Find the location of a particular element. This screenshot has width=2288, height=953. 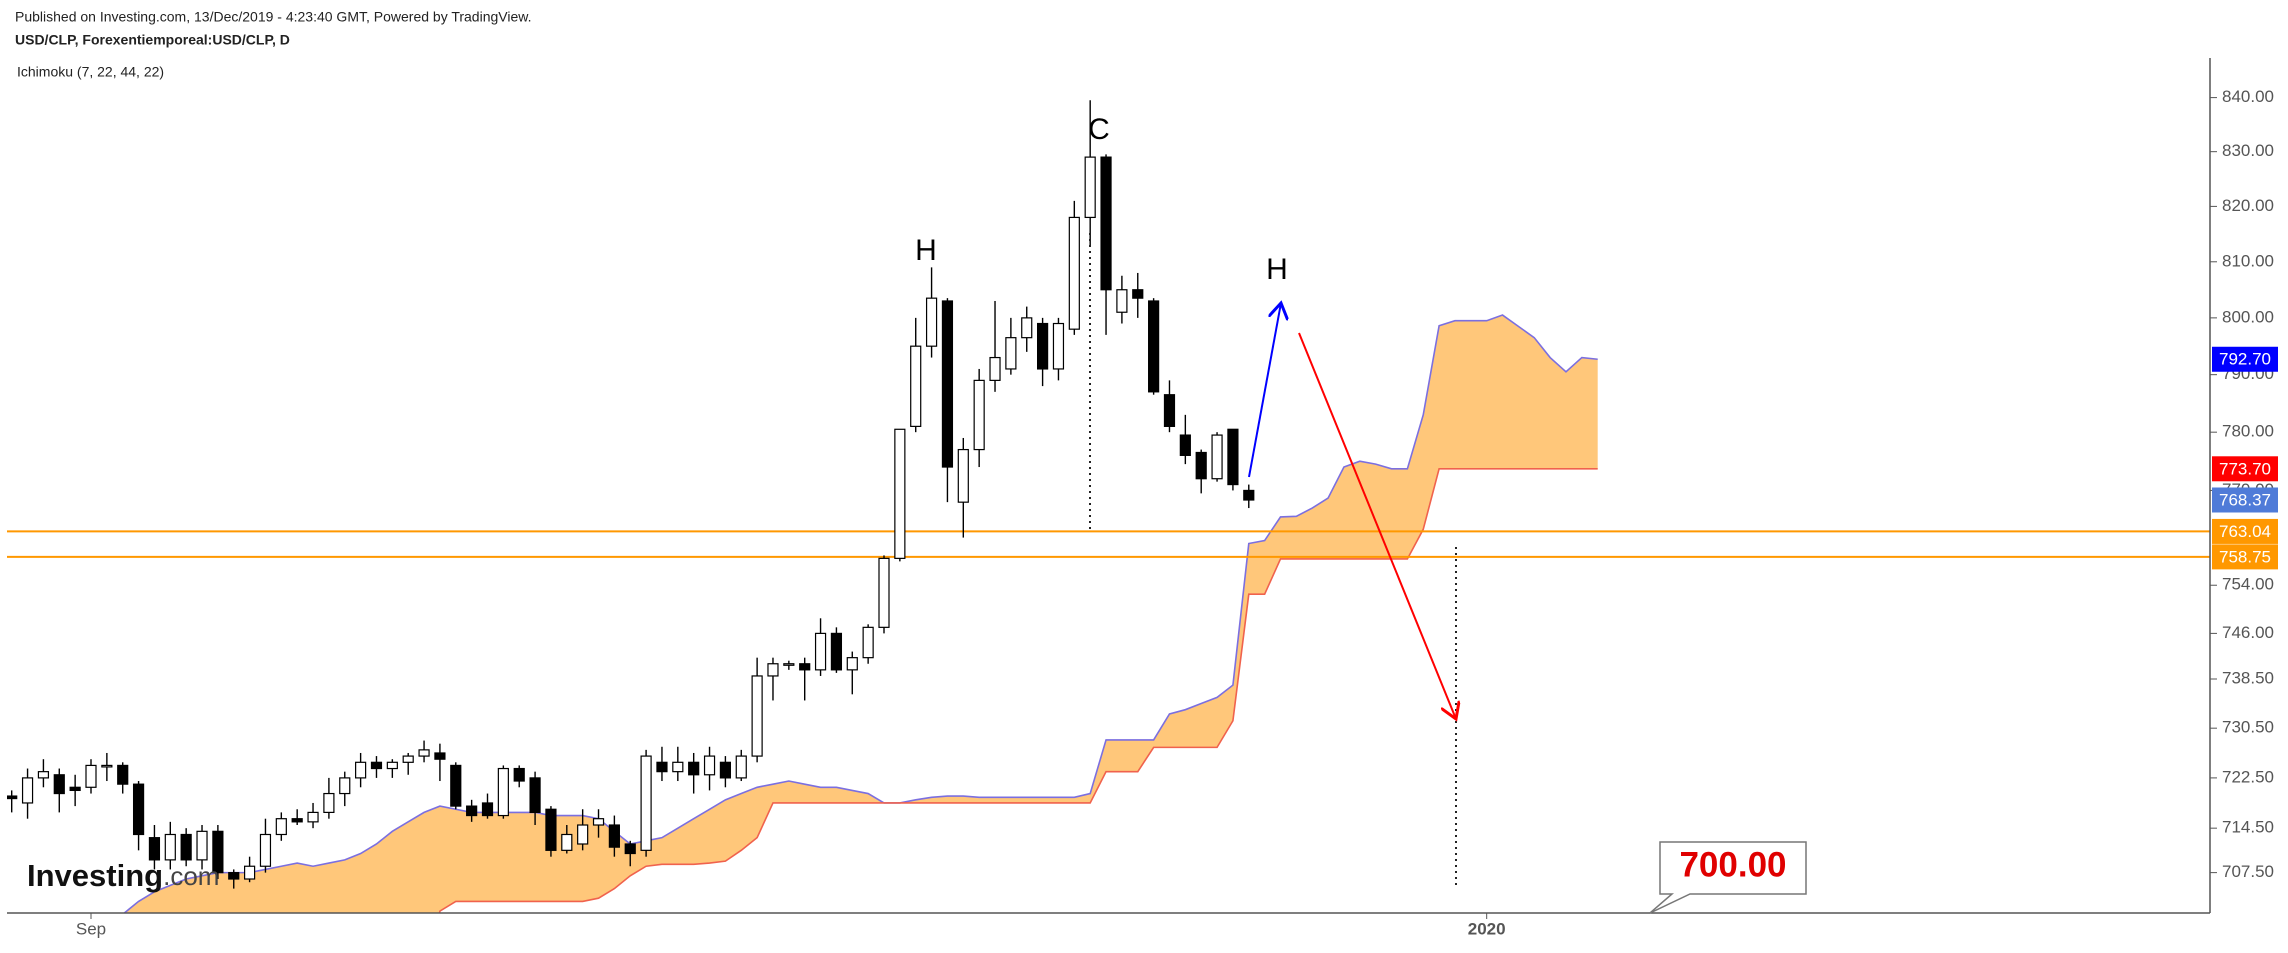

callout-text: 700.00 is located at coordinates (1732, 864).